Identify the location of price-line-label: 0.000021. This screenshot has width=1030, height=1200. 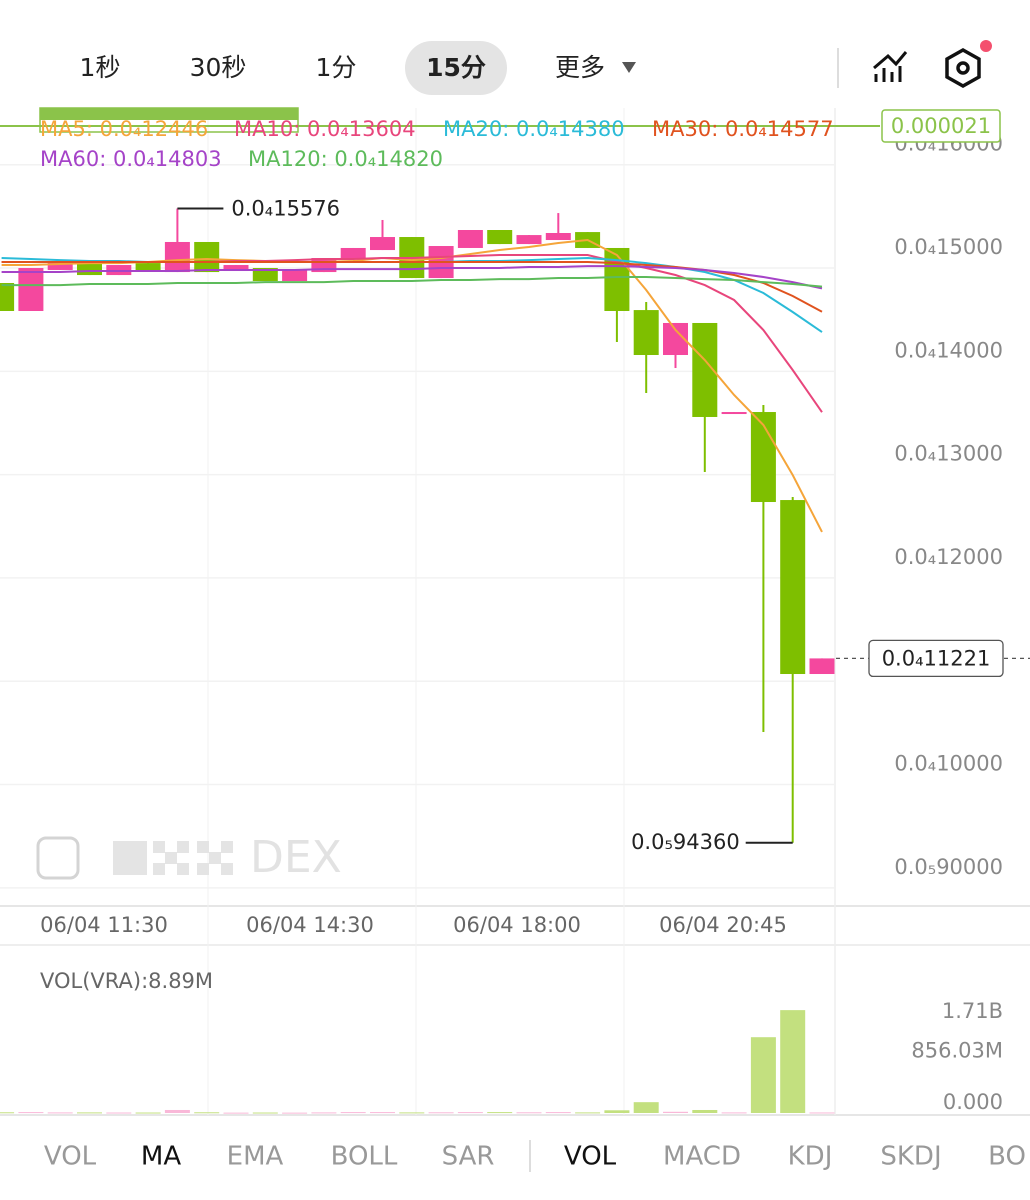
(941, 126).